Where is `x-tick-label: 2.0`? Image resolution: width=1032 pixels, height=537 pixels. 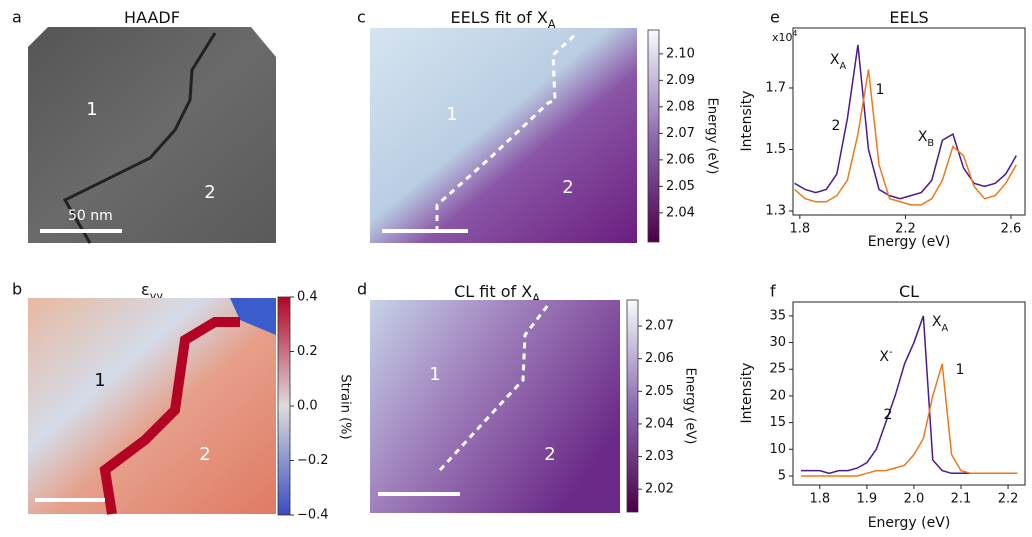 x-tick-label: 2.0 is located at coordinates (914, 499).